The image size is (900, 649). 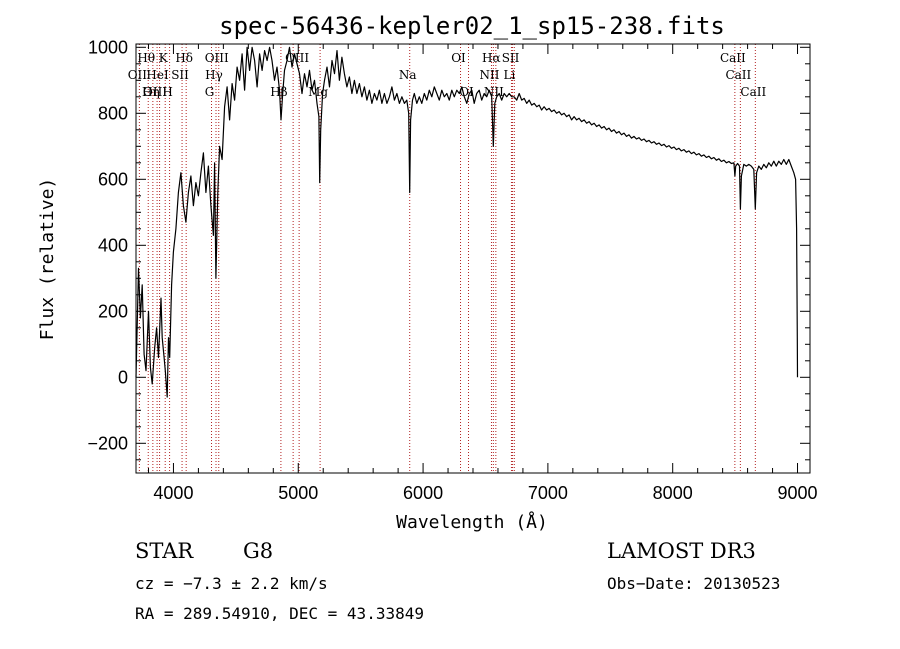 I want to click on line-label: Li, so click(x=510, y=75).